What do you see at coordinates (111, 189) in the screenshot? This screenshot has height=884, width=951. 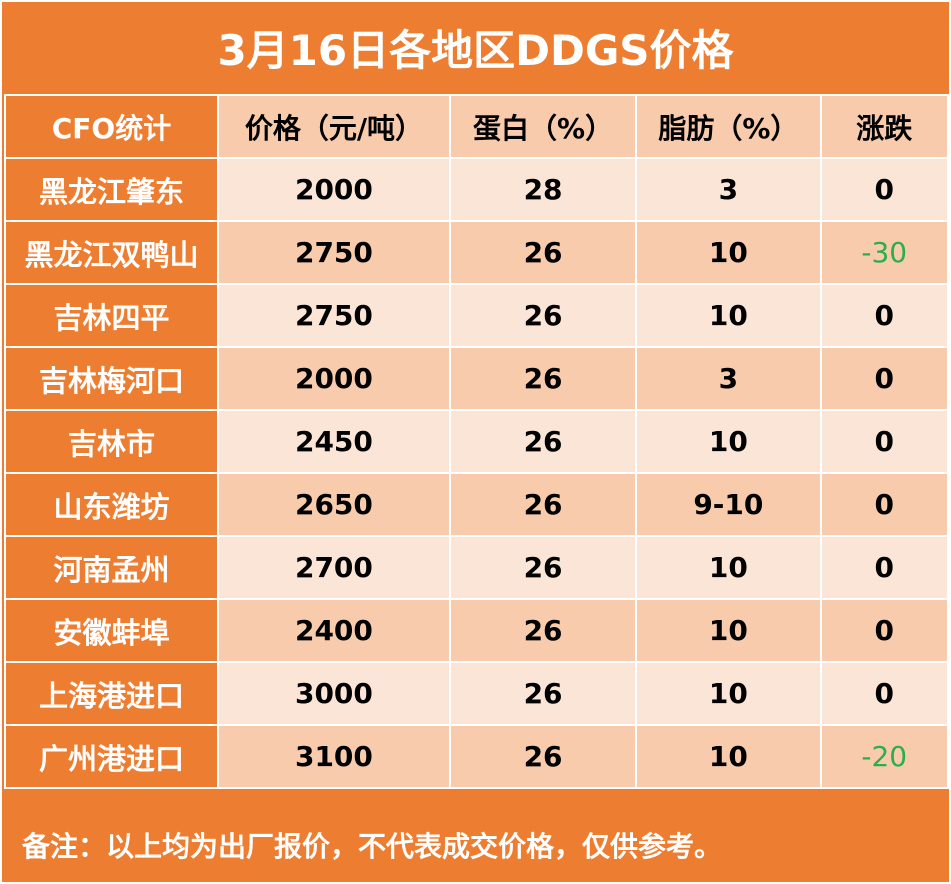 I see `region-cell: 黑龙江肇东` at bounding box center [111, 189].